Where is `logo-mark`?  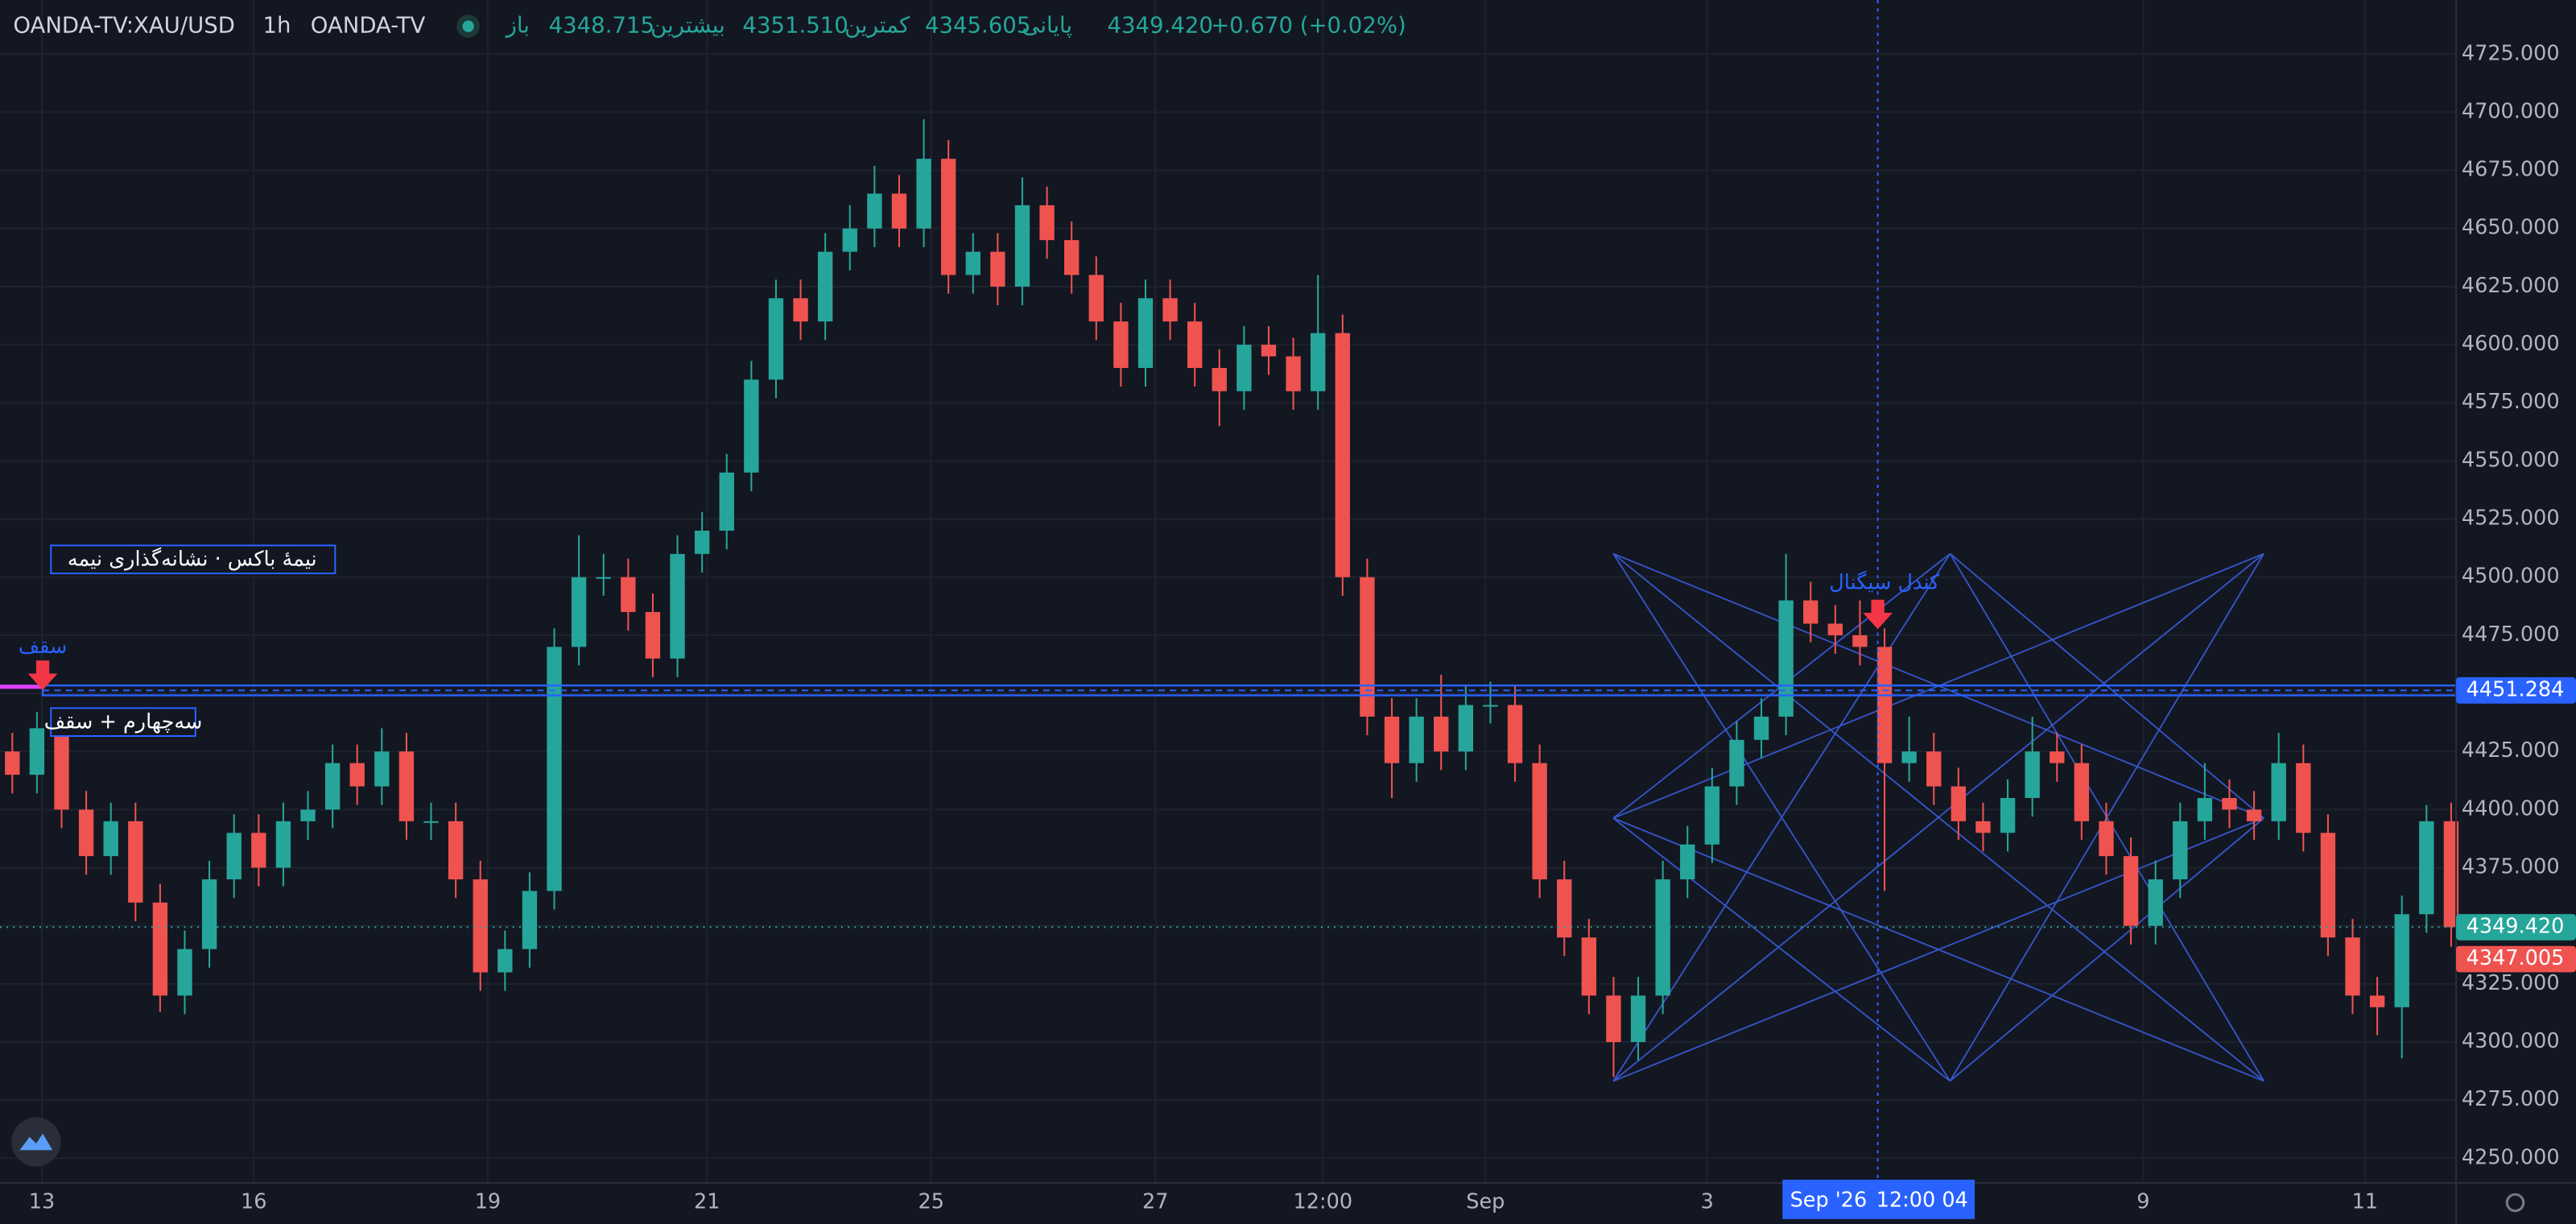 logo-mark is located at coordinates (36, 1142).